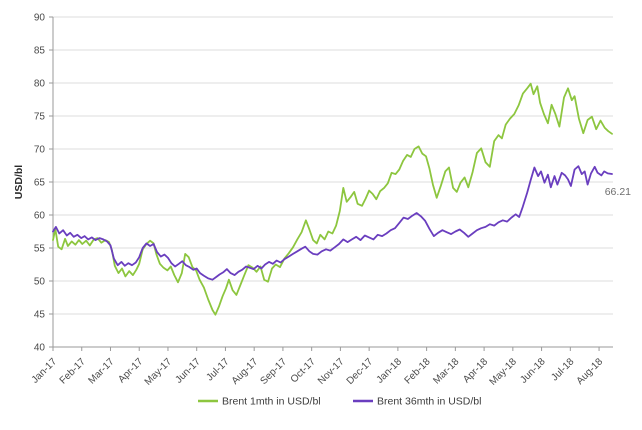  Describe the element at coordinates (40, 150) in the screenshot. I see `y-tick-label: 70` at that location.